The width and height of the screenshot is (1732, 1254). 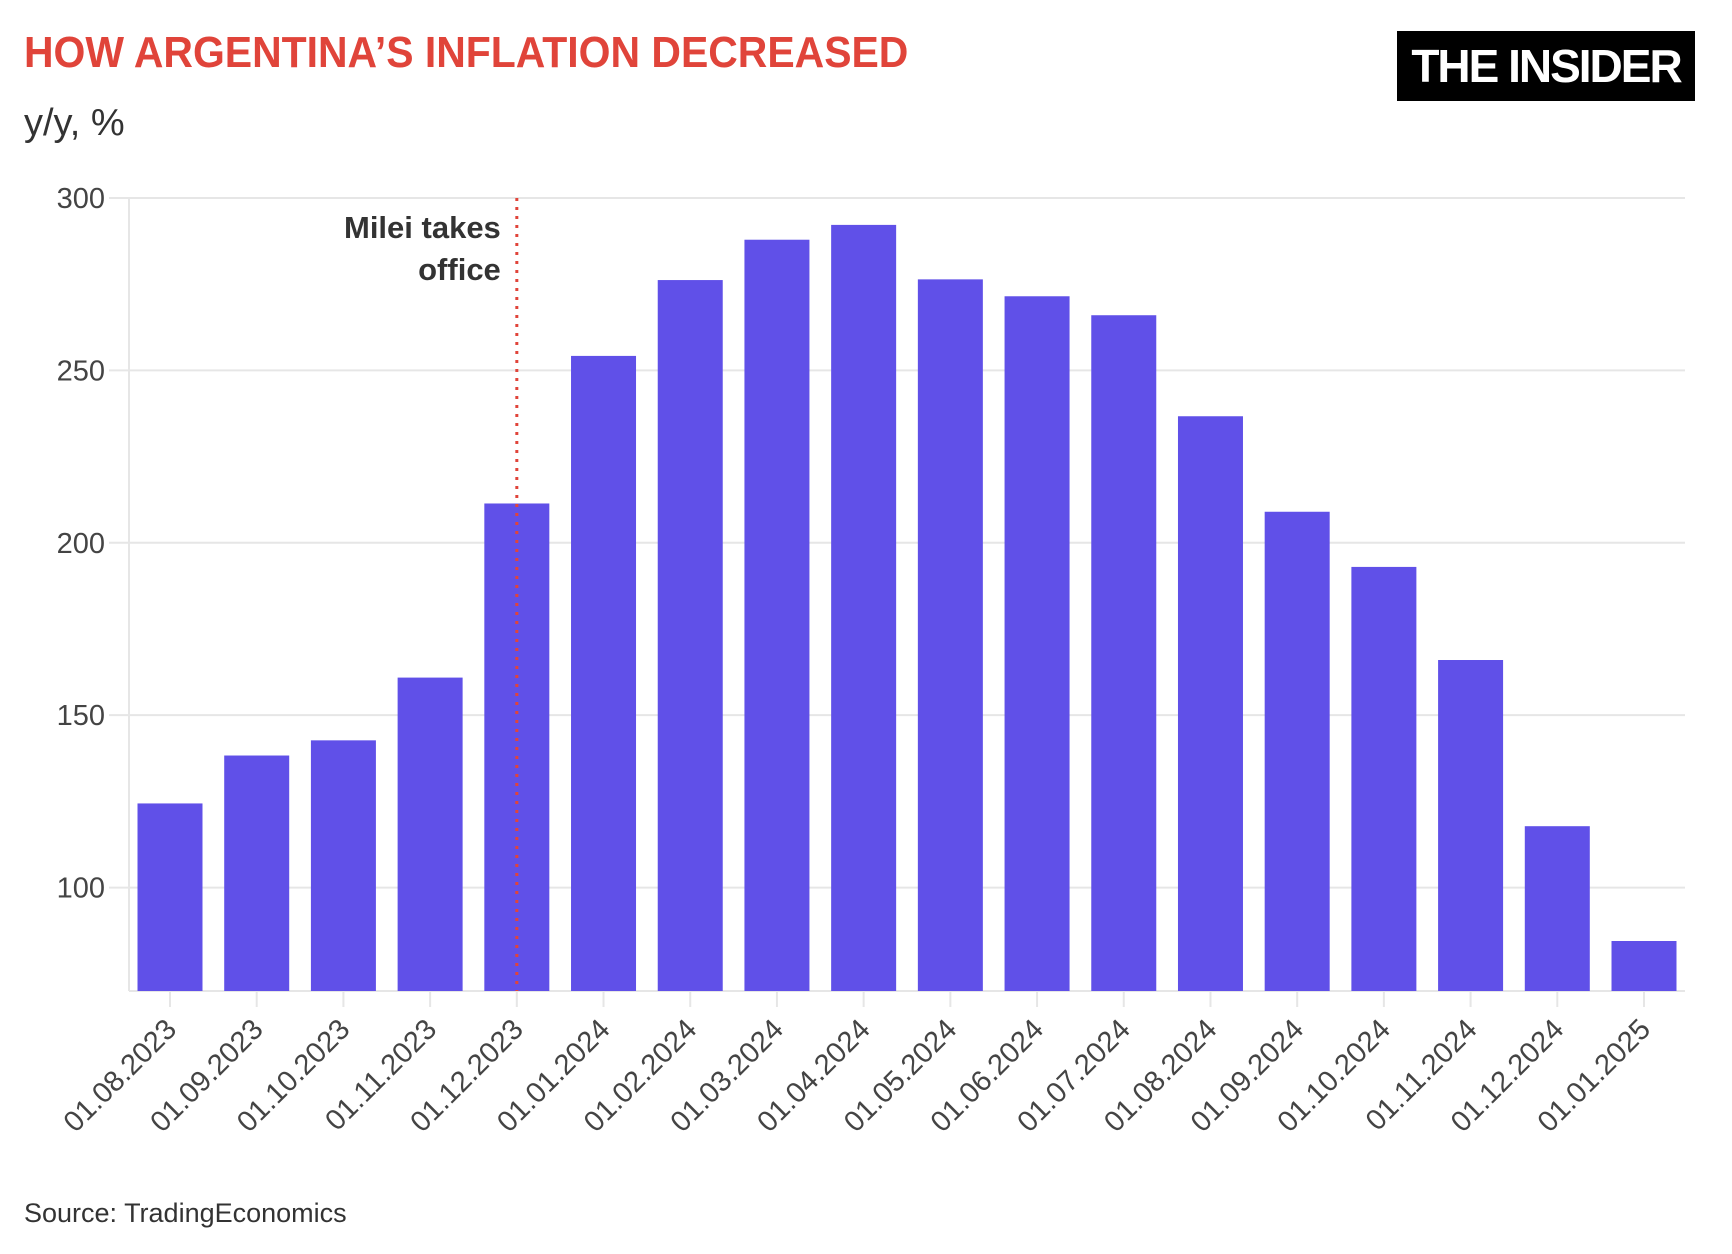 I want to click on y-tick-label: 250, so click(x=81, y=371).